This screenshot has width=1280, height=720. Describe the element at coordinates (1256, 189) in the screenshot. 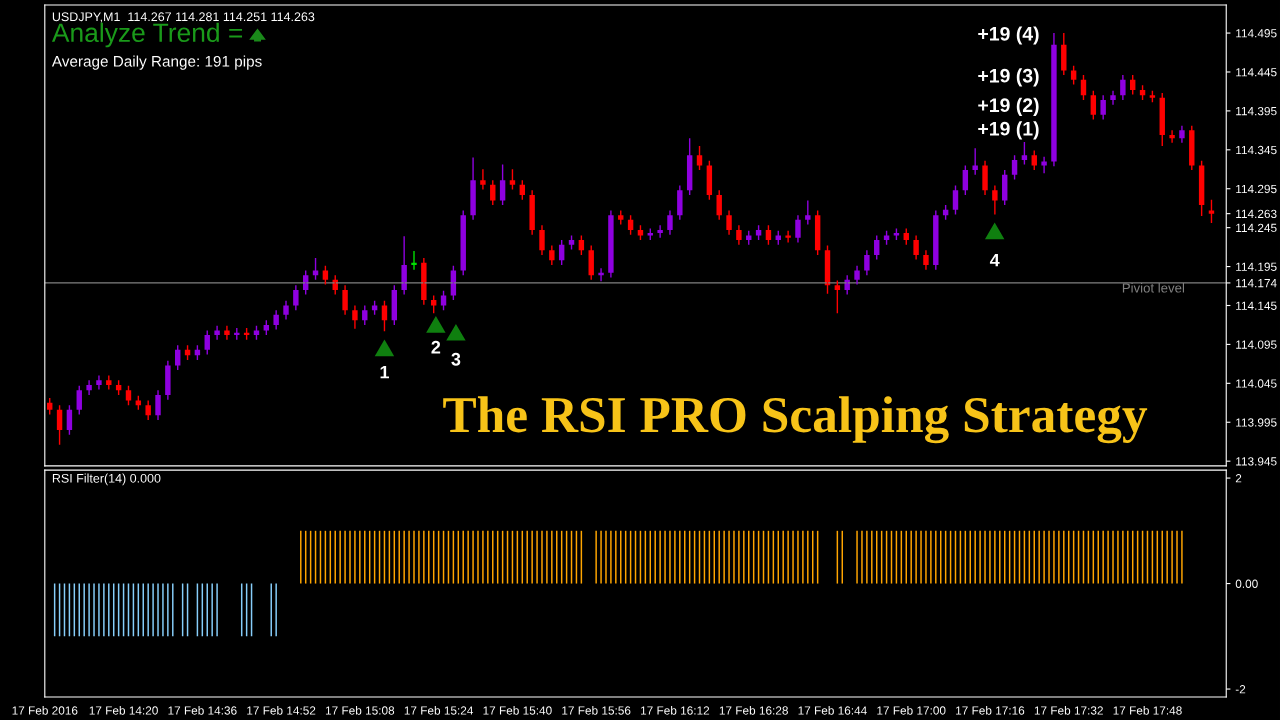

I see `y-tick-label: 114.295` at that location.